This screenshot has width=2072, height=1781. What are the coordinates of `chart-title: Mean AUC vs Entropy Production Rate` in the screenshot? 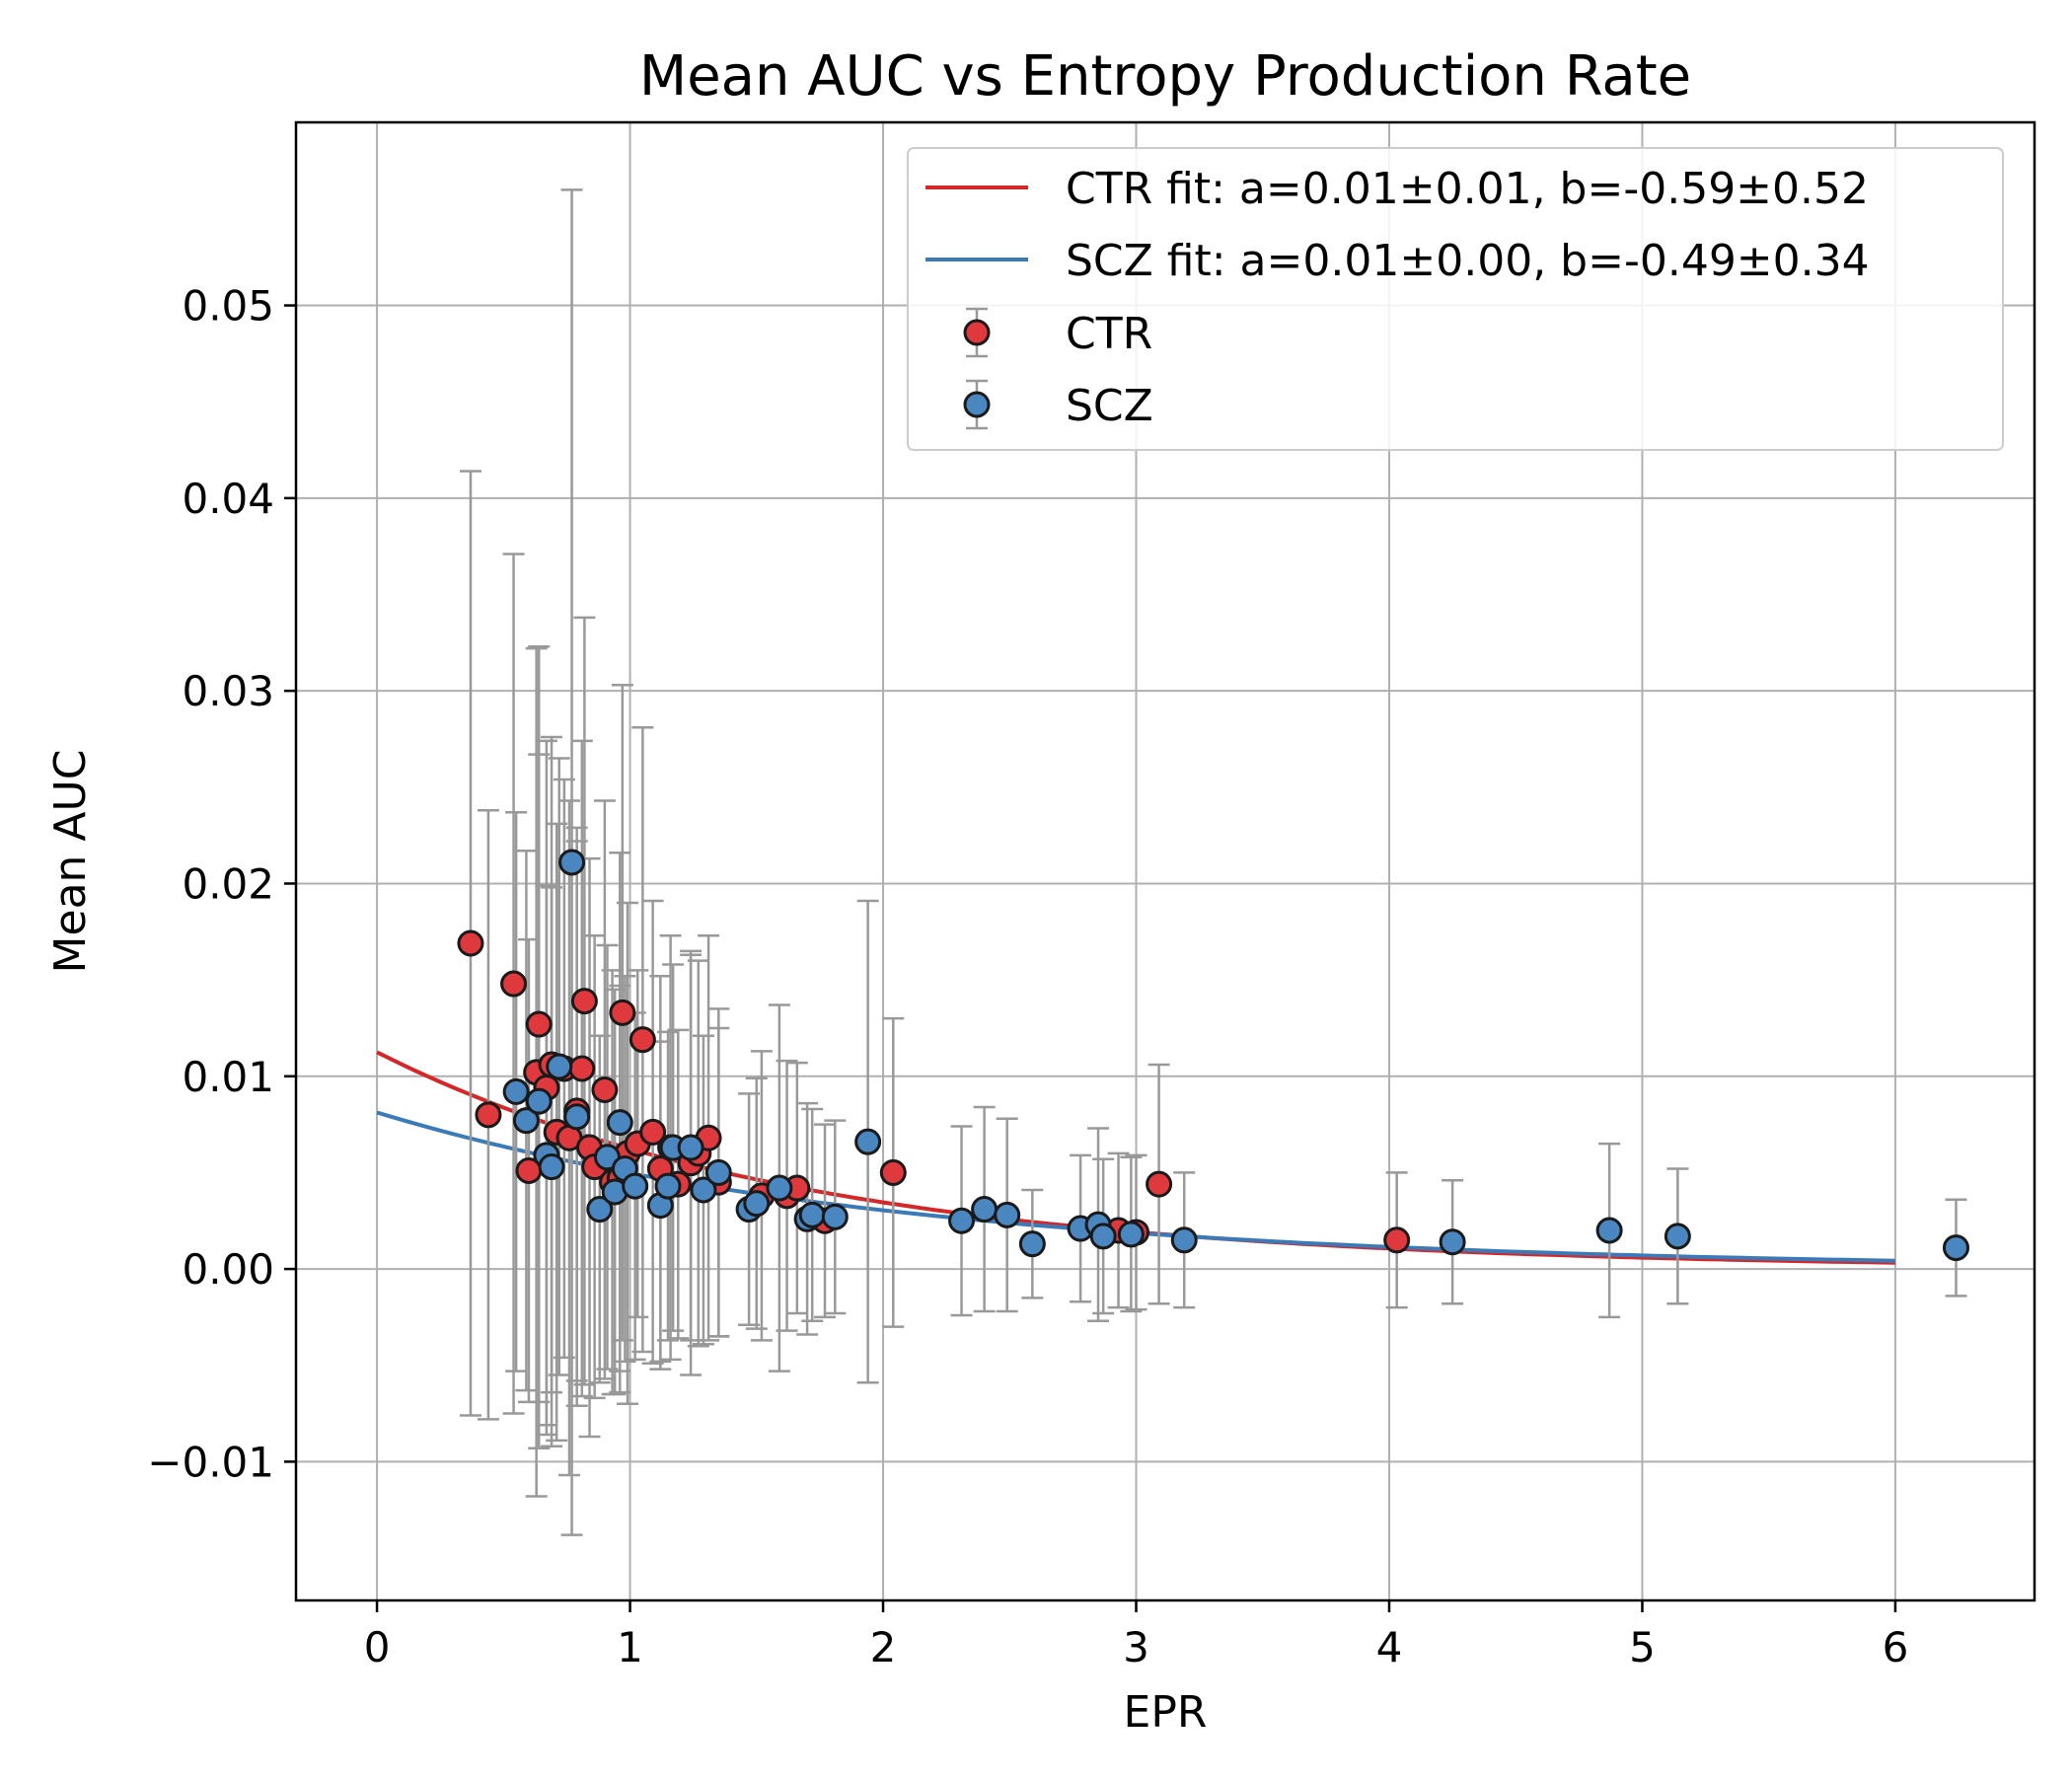 It's located at (1165, 76).